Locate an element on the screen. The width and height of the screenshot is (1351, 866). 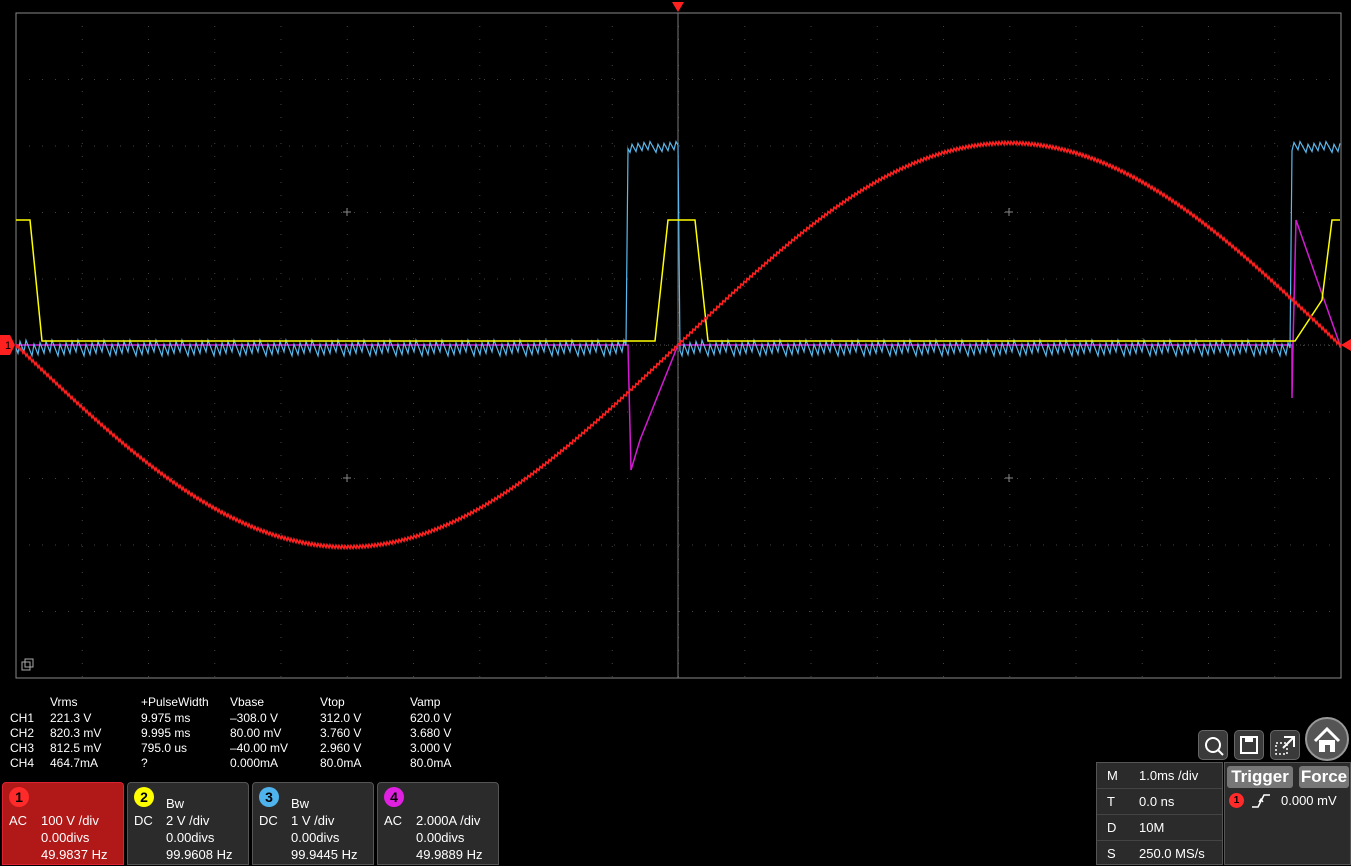
meas-header-2: Vbase is located at coordinates (247, 702).